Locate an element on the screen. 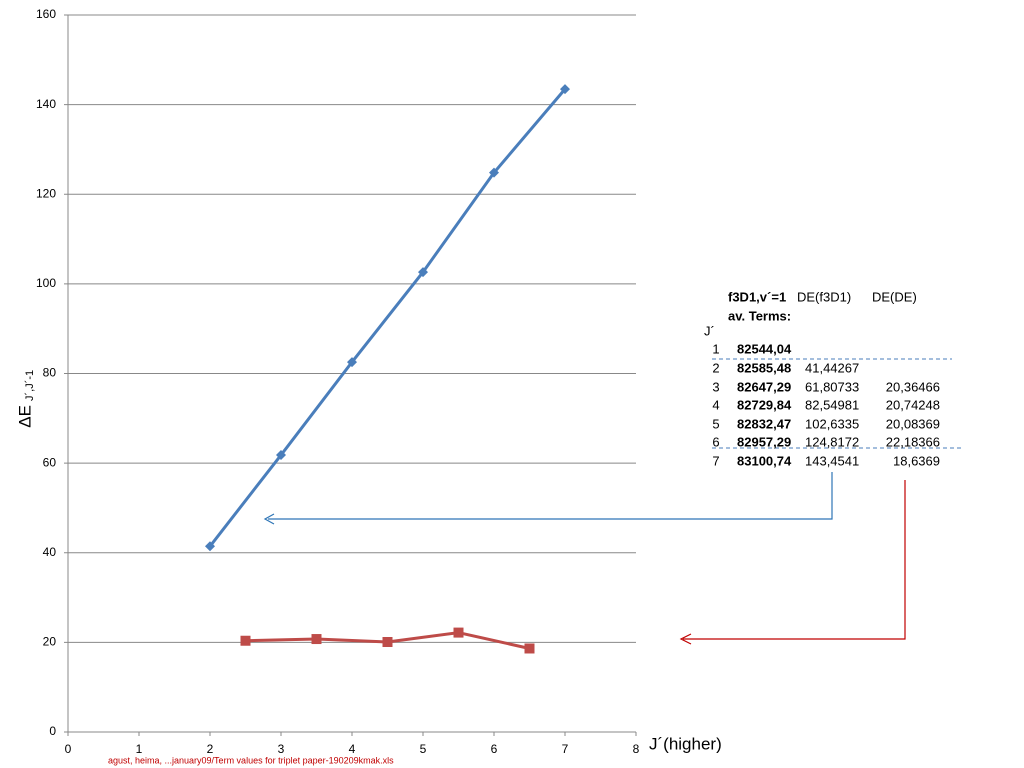 This screenshot has width=1024, height=768. x-tick-label: 6 is located at coordinates (494, 749).